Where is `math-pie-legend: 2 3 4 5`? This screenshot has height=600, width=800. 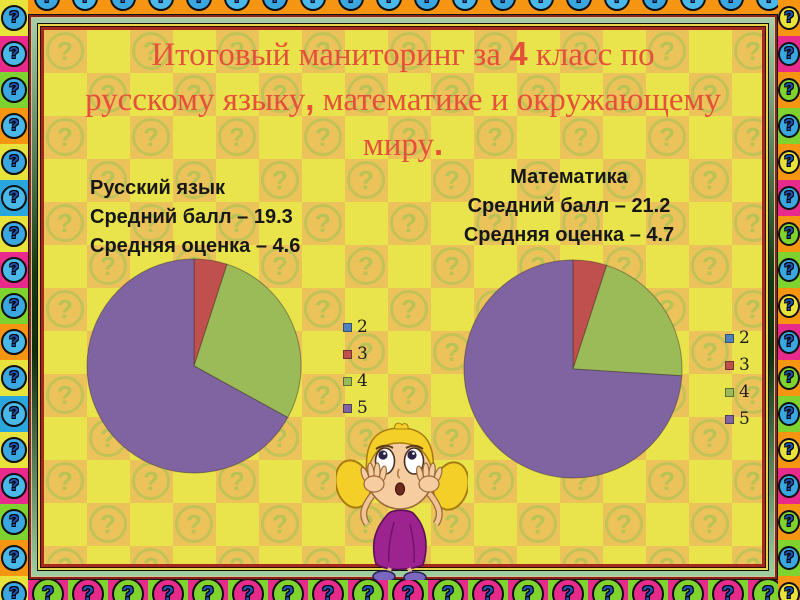 math-pie-legend: 2 3 4 5 is located at coordinates (737, 379).